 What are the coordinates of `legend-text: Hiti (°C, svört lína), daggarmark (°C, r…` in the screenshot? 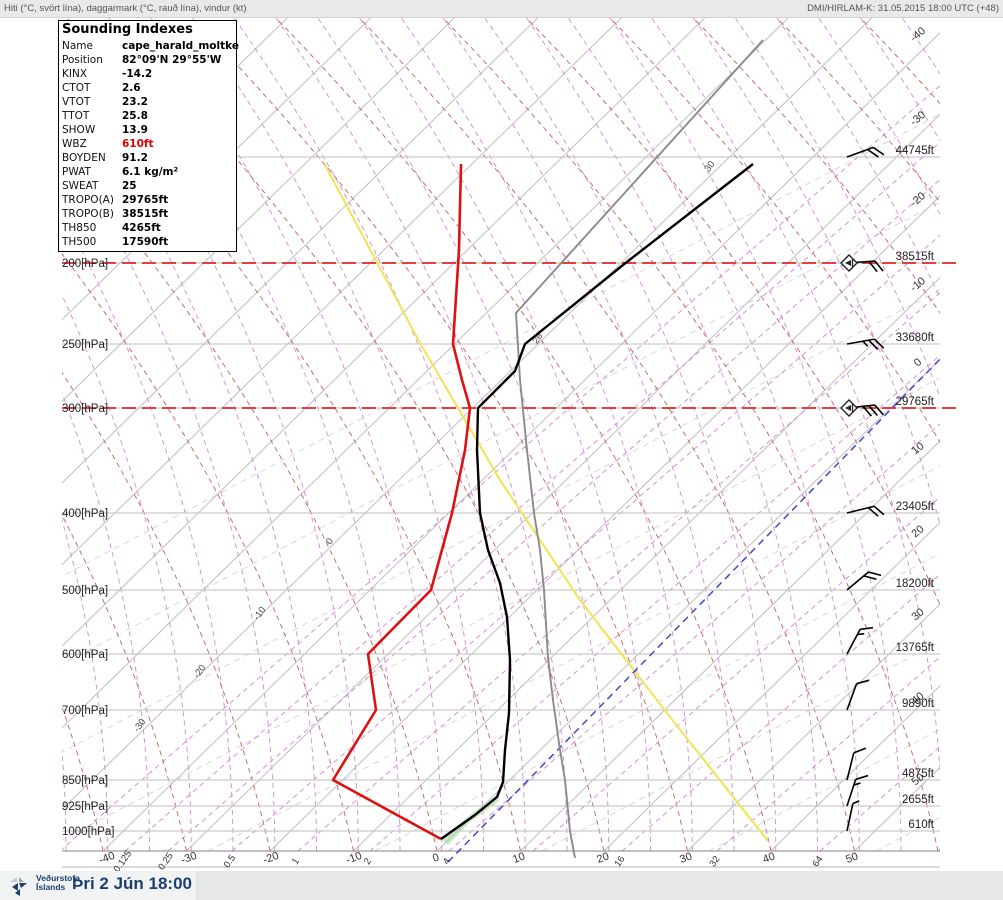 It's located at (125, 8).